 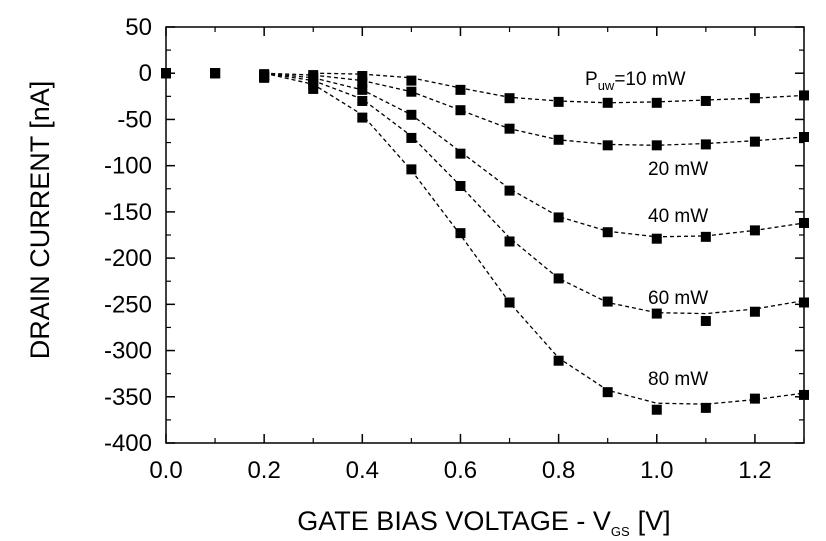 I want to click on x-tick-label: 0.6, so click(x=460, y=470).